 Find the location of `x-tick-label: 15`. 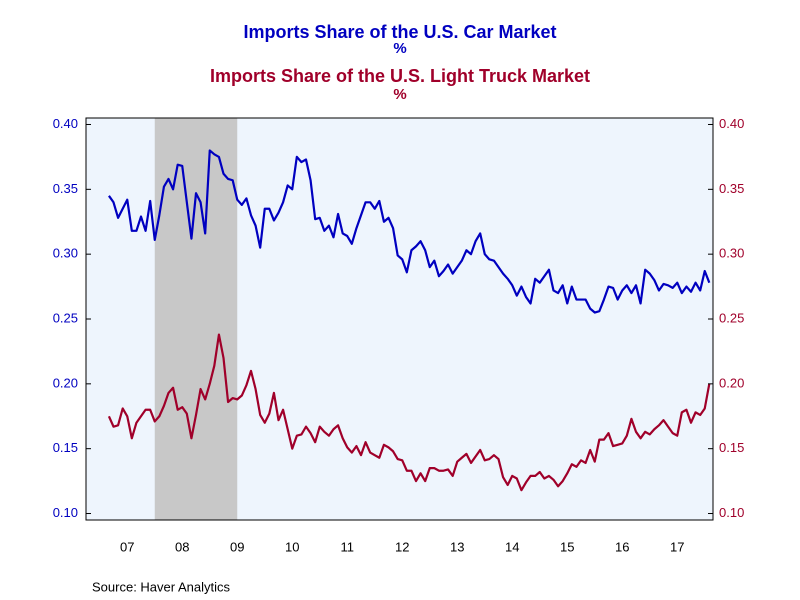

x-tick-label: 15 is located at coordinates (567, 546).